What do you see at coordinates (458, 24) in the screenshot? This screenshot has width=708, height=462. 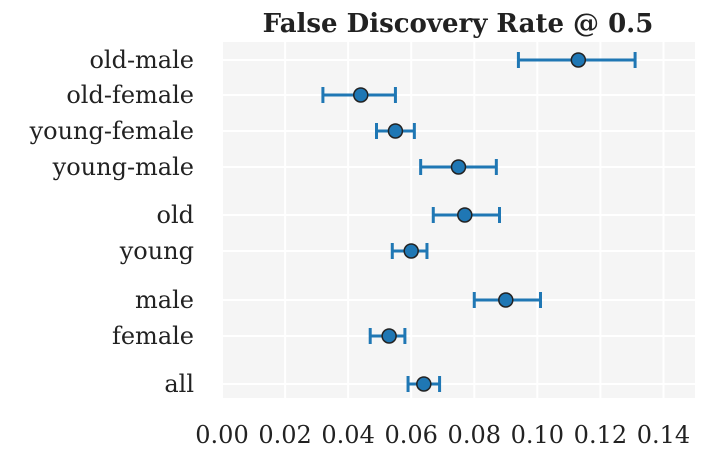 I see `chart-title: False Discovery Rate @ 0.5` at bounding box center [458, 24].